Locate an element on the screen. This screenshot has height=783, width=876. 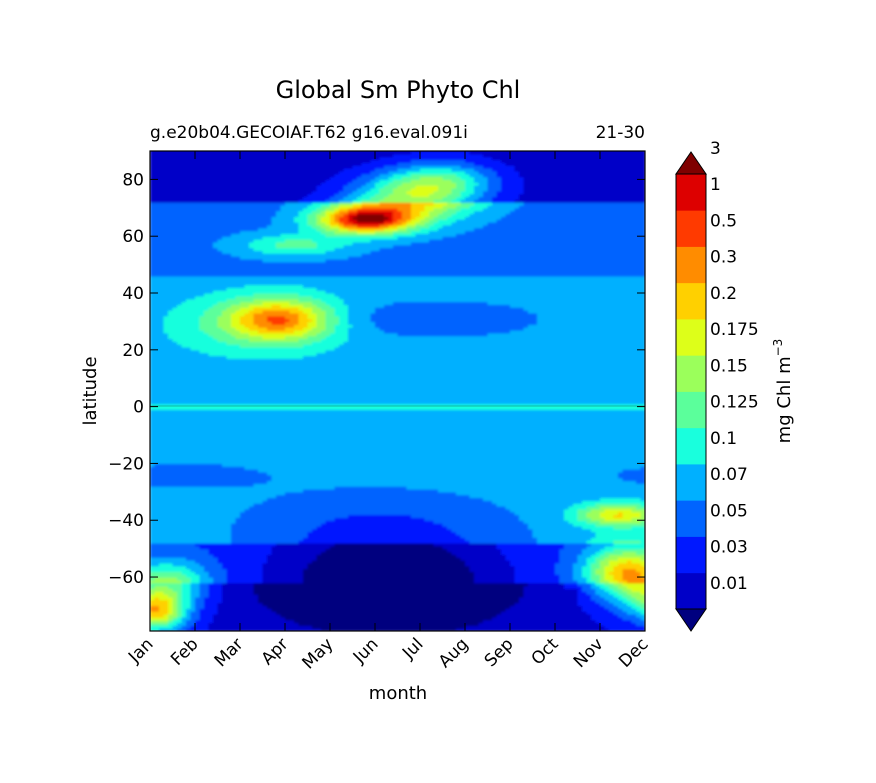
colorbar-tick-label: 0.1 is located at coordinates (723, 439).